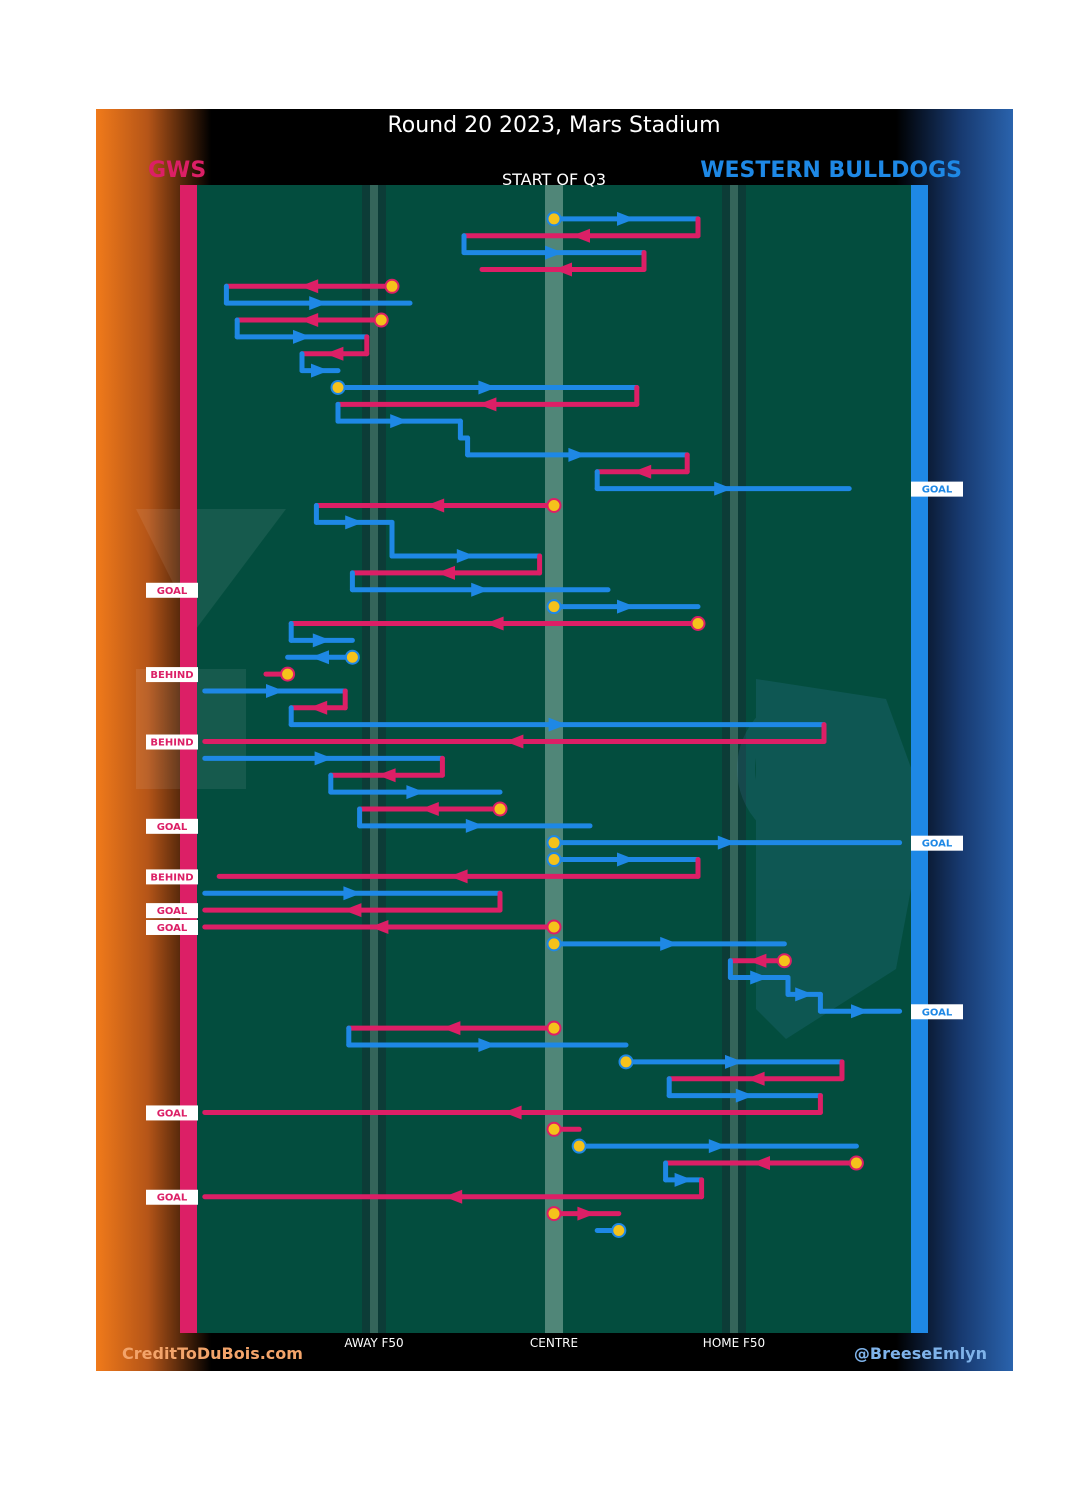 The image size is (1080, 1495). I want to click on title: Round 20 2023, Mars Stadium, so click(553, 125).